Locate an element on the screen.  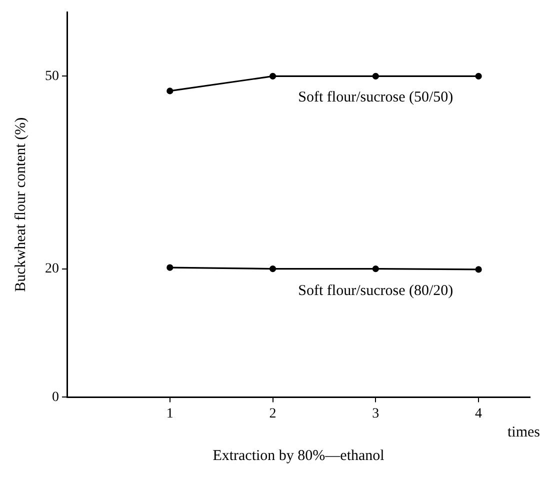
text: times is located at coordinates (524, 432).